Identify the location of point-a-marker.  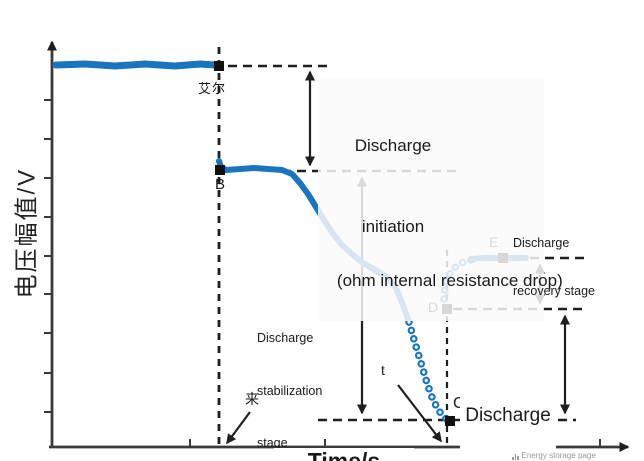
(219, 66).